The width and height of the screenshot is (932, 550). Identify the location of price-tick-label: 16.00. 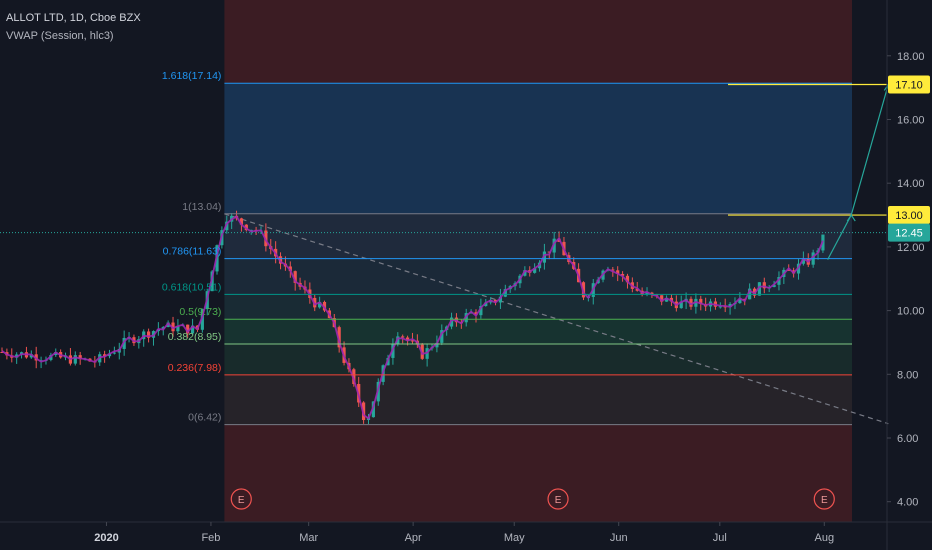
(911, 121).